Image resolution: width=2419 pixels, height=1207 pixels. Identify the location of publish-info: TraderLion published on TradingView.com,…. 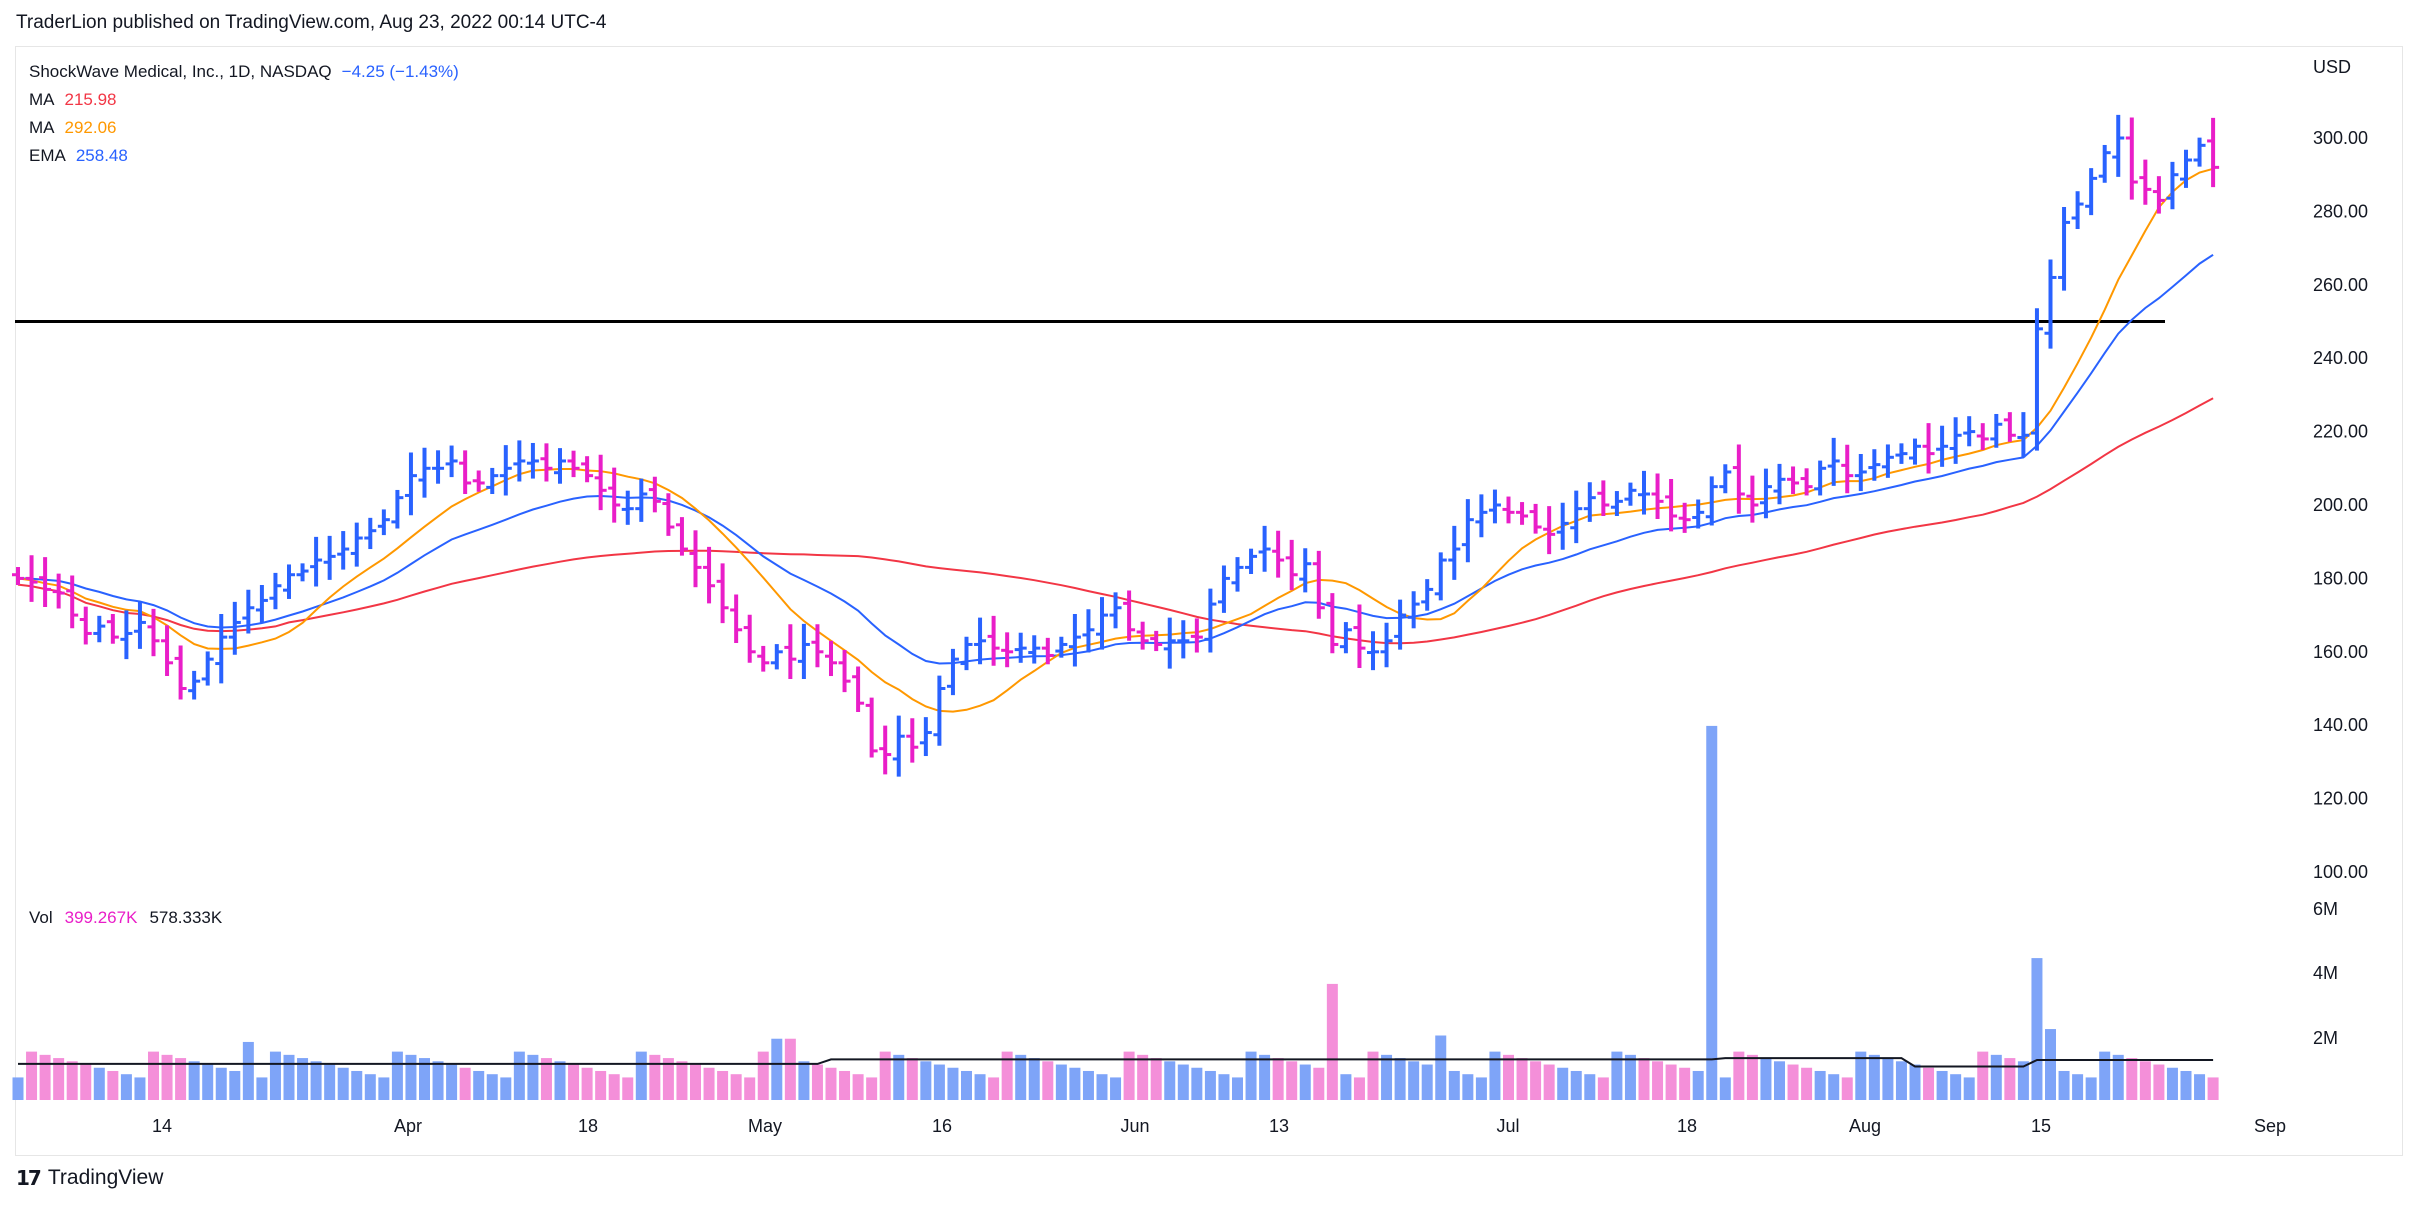
(311, 22).